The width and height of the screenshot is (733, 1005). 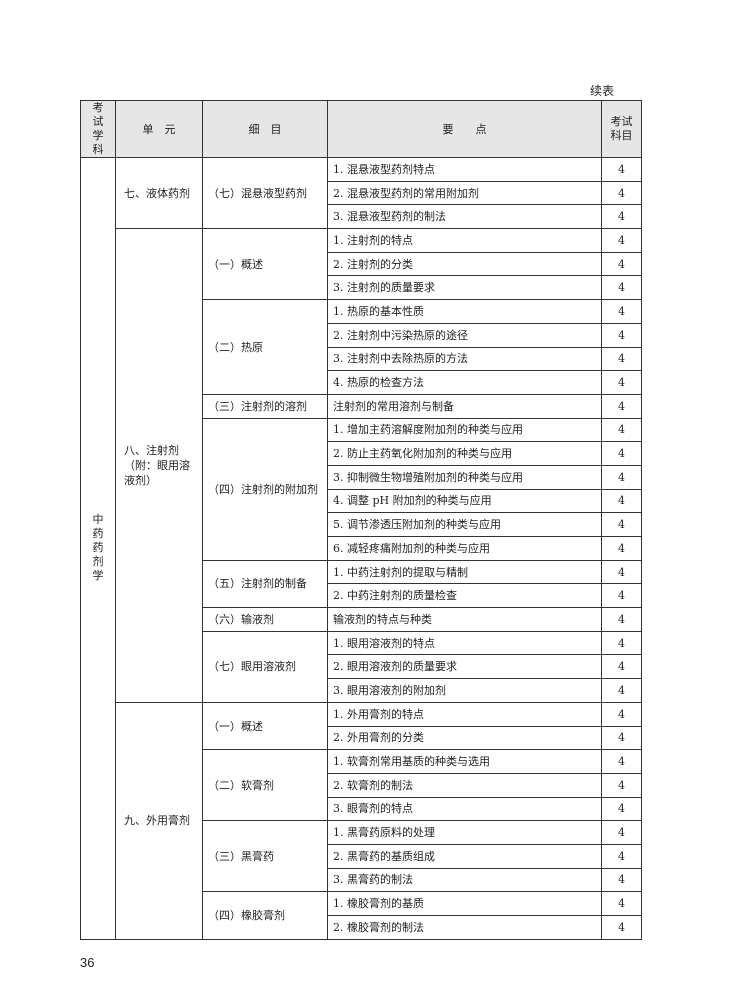 I want to click on point-cell: 4. 调整 pH 附加剂的种类与应用, so click(x=464, y=501).